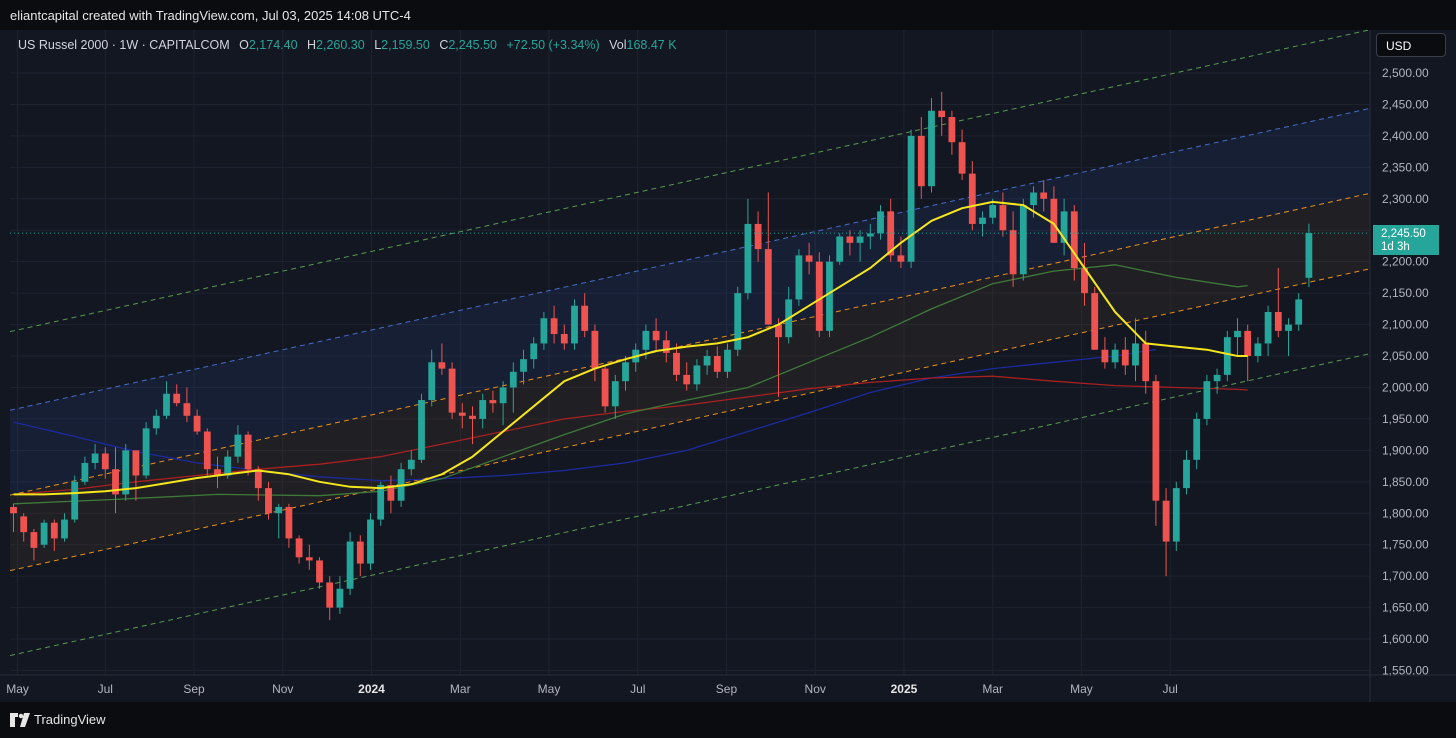  I want to click on high-value: 2,260.30, so click(340, 45).